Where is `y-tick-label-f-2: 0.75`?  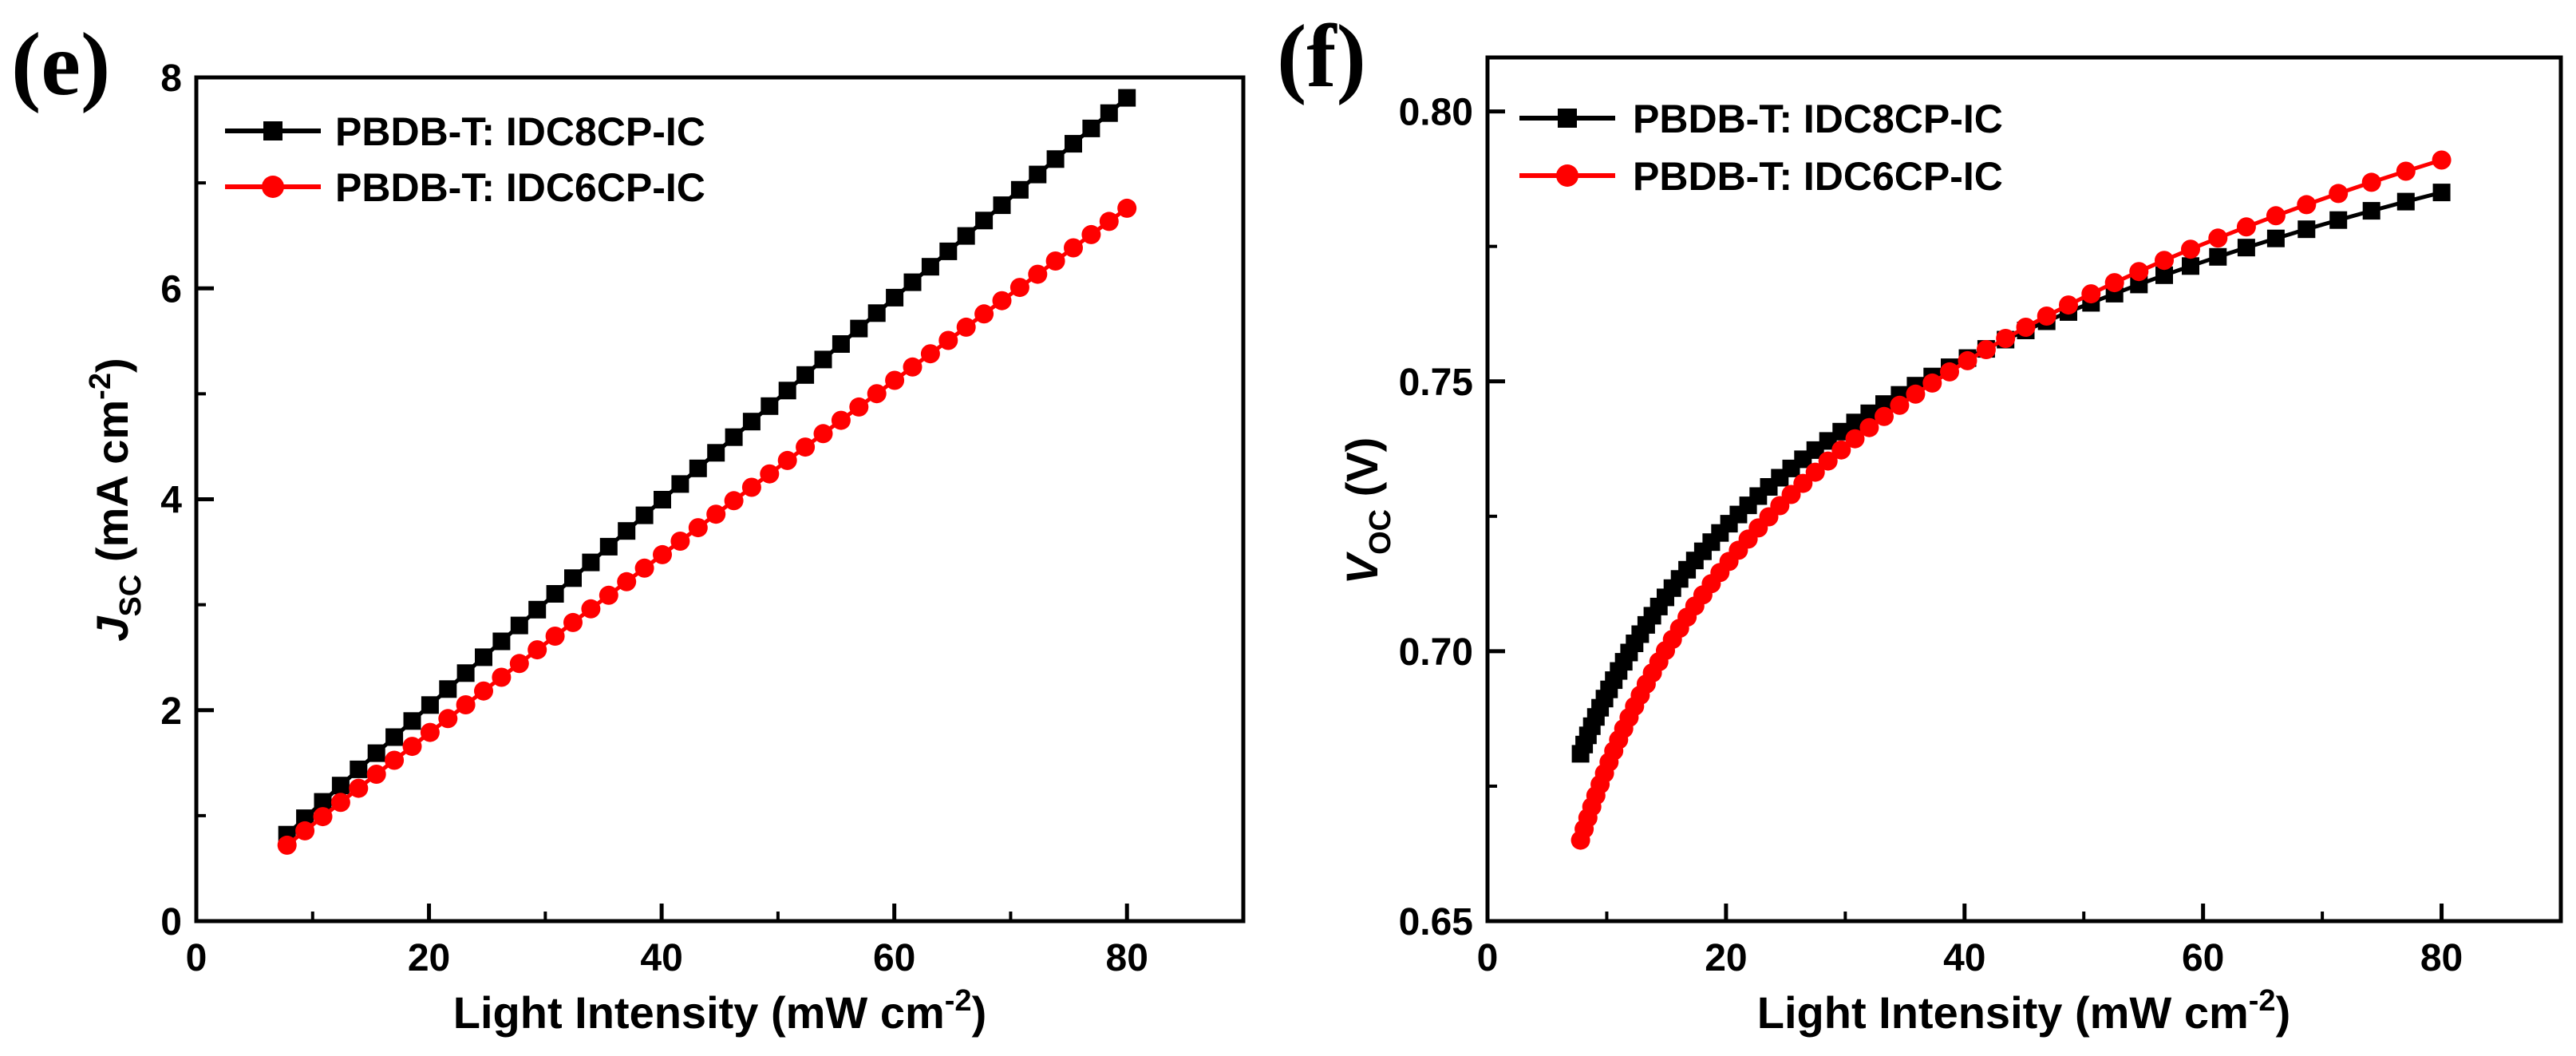
y-tick-label-f-2: 0.75 is located at coordinates (1436, 383).